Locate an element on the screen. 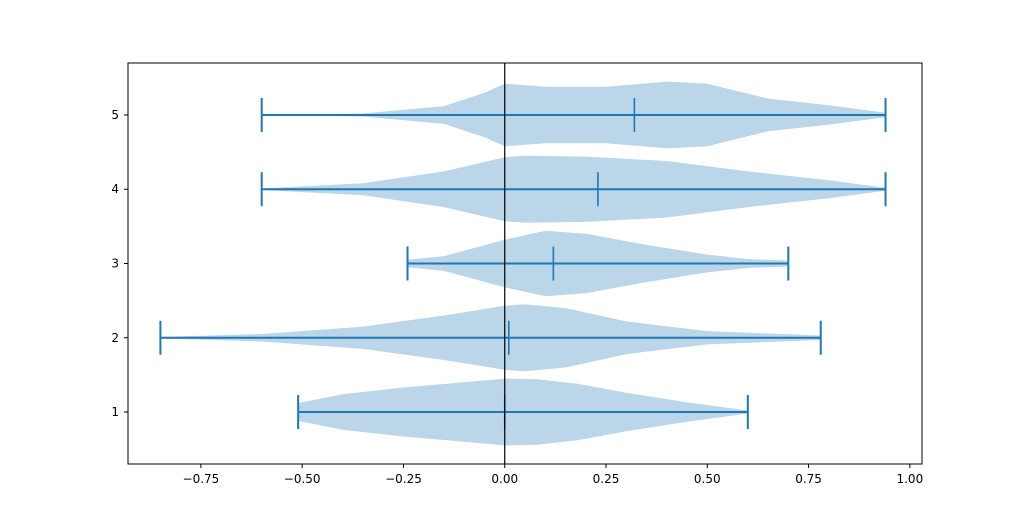  x-tick-label: 0.25 is located at coordinates (606, 479).